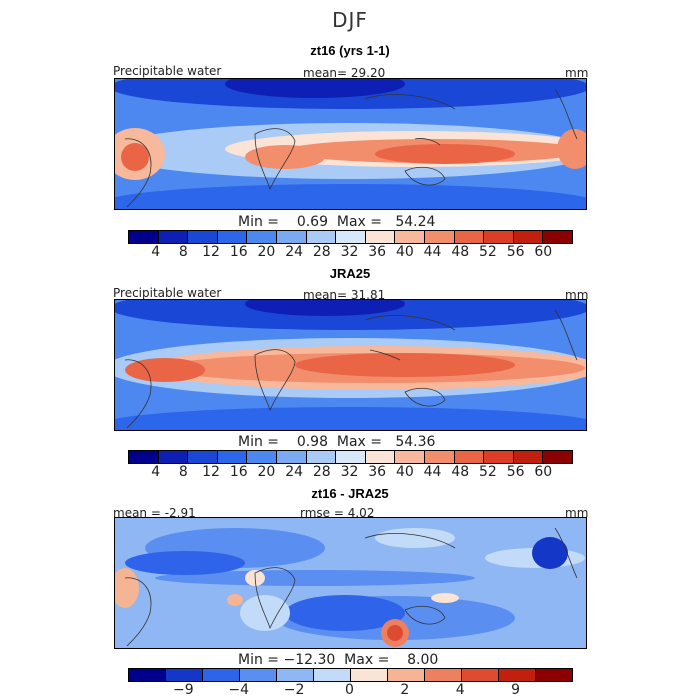 This screenshot has height=700, width=700. Describe the element at coordinates (239, 690) in the screenshot. I see `colorbar-tick-label: −4` at that location.